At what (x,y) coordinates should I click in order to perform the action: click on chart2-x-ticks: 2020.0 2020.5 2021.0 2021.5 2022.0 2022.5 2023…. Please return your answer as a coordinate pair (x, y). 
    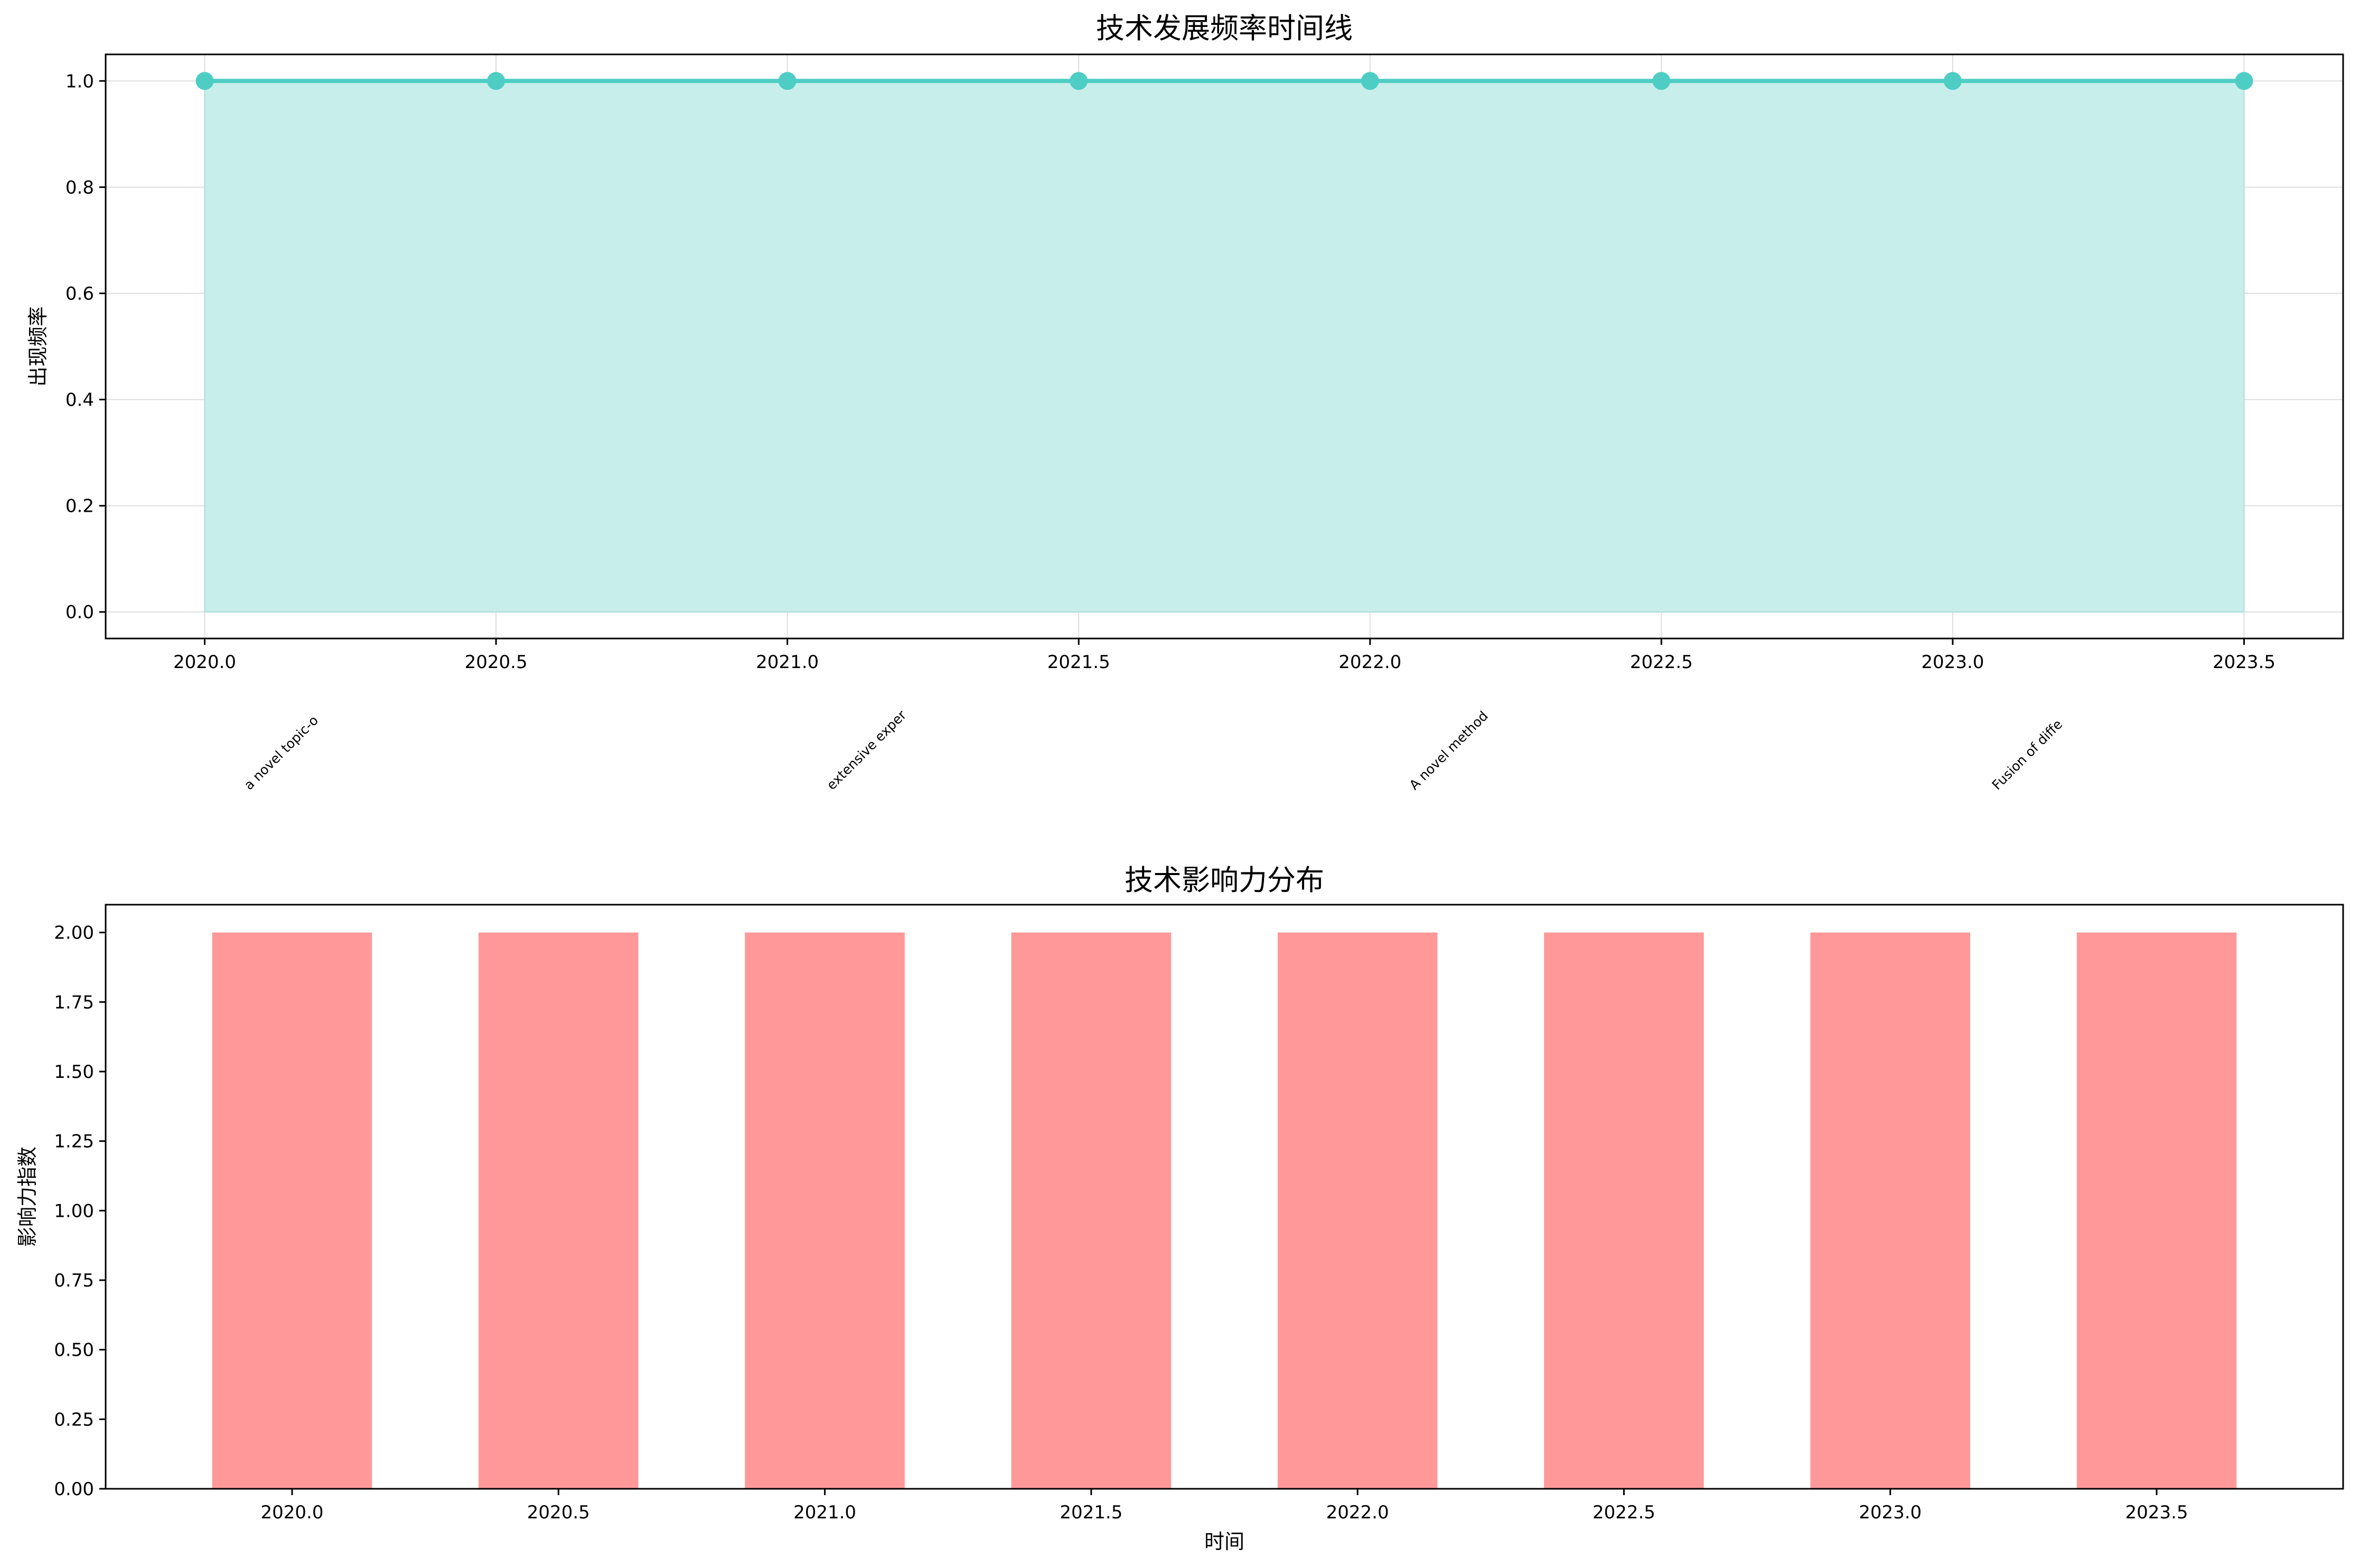
    Looking at the image, I should click on (1225, 1506).